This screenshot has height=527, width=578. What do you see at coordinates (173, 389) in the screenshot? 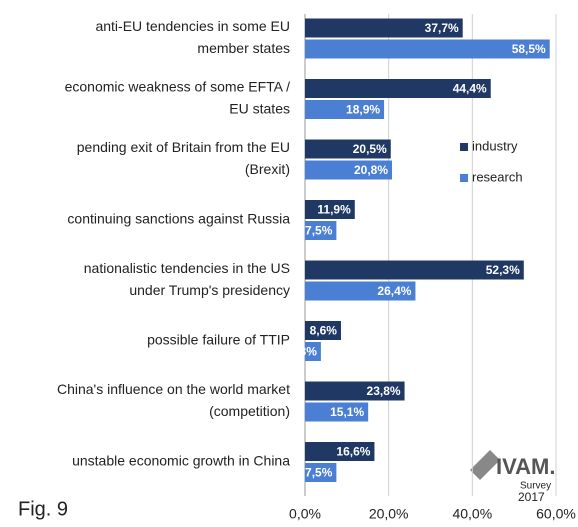
I see `category-label: China's influence on the world market` at bounding box center [173, 389].